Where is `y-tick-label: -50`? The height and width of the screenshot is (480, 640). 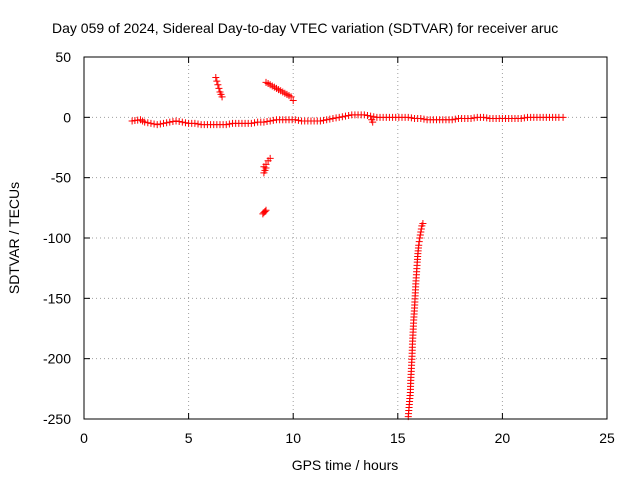
y-tick-label: -50 is located at coordinates (61, 178).